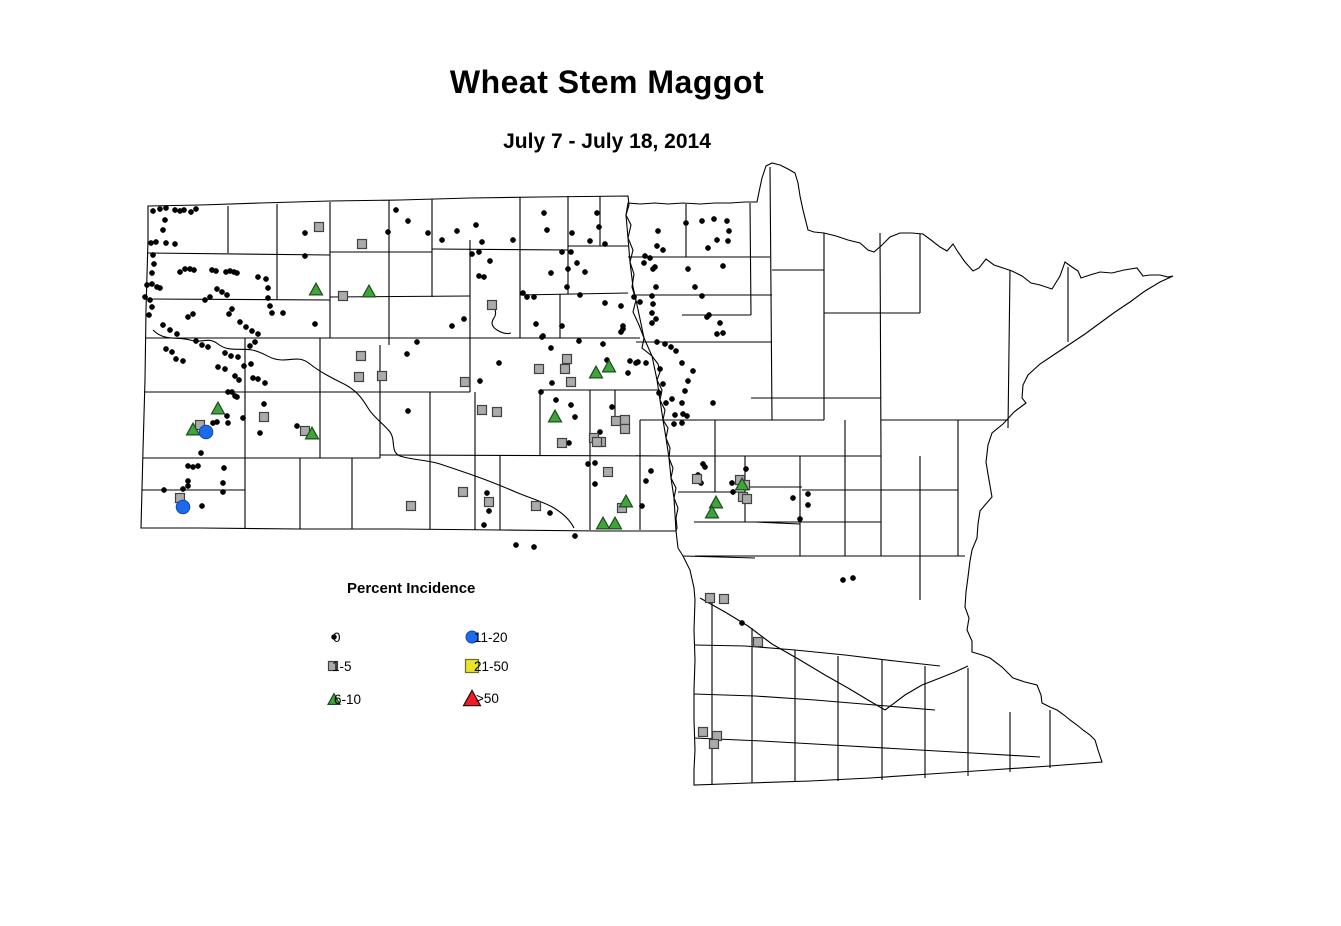 The width and height of the screenshot is (1341, 926). What do you see at coordinates (332, 637) in the screenshot?
I see `legend-item-0: 0` at bounding box center [332, 637].